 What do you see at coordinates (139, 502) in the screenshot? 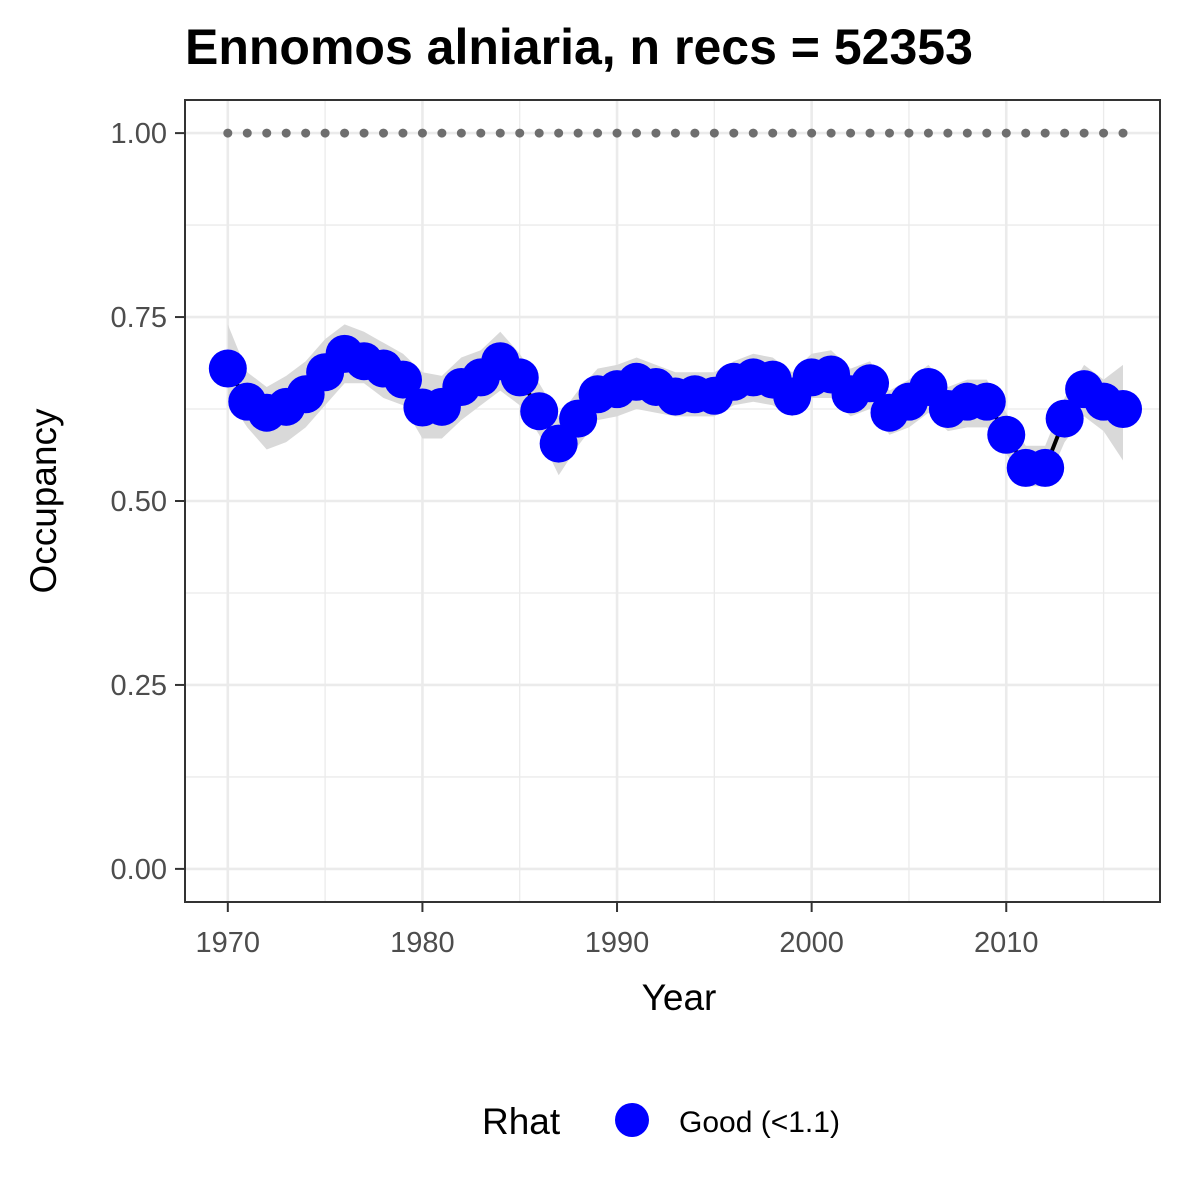
I see `y-tick-label: 0.50` at bounding box center [139, 502].